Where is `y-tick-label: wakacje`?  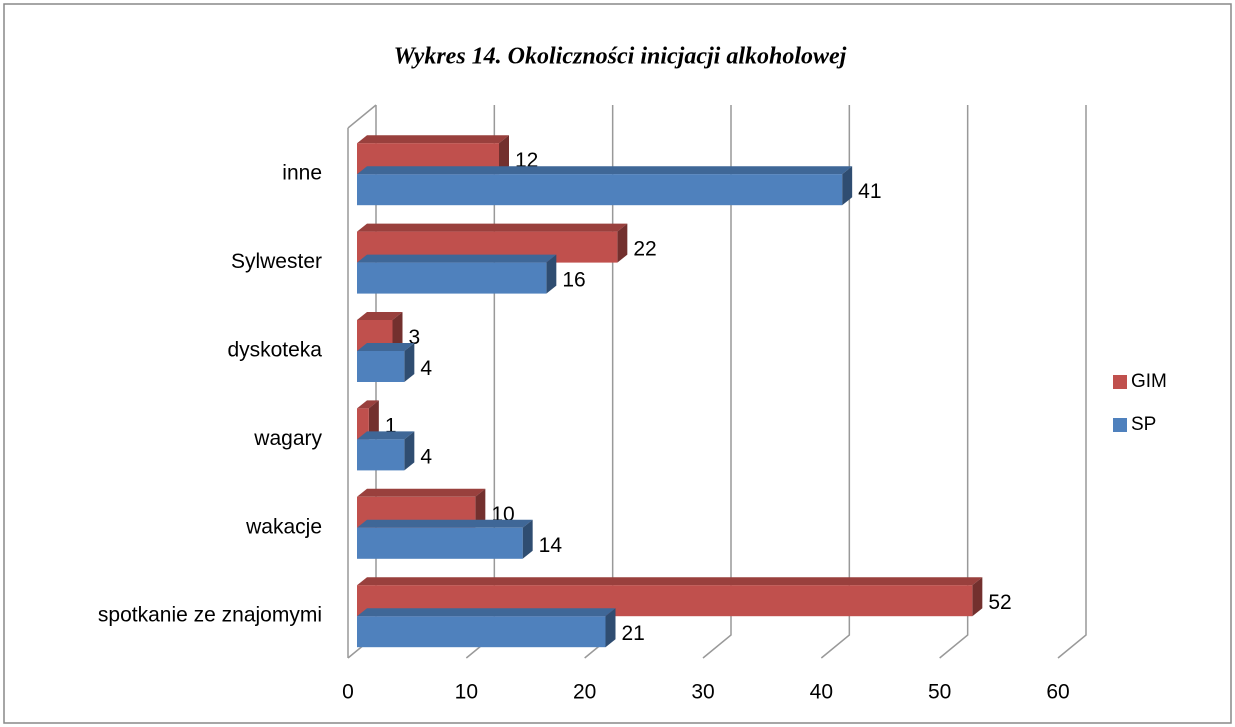 y-tick-label: wakacje is located at coordinates (283, 526).